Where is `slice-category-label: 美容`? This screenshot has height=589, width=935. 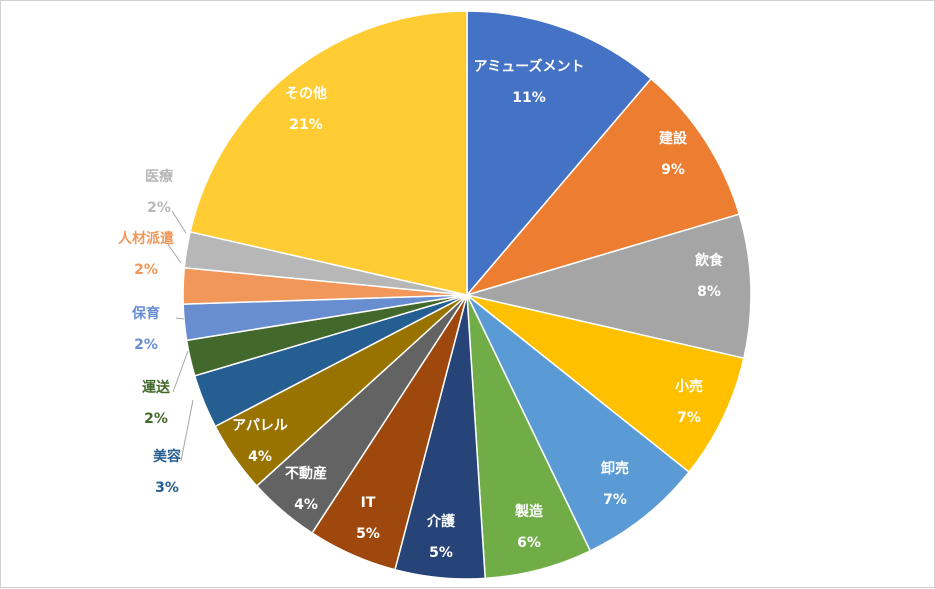 slice-category-label: 美容 is located at coordinates (167, 456).